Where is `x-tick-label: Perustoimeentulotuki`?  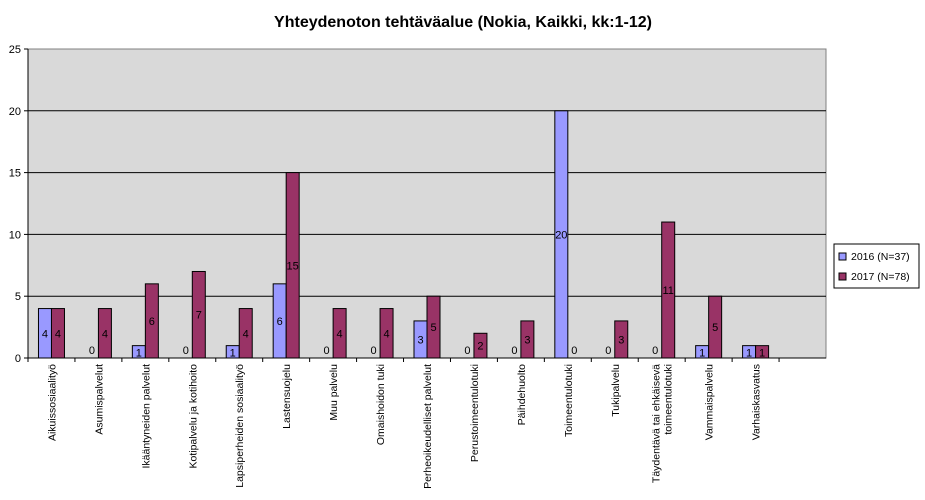 x-tick-label: Perustoimeentulotuki is located at coordinates (475, 413).